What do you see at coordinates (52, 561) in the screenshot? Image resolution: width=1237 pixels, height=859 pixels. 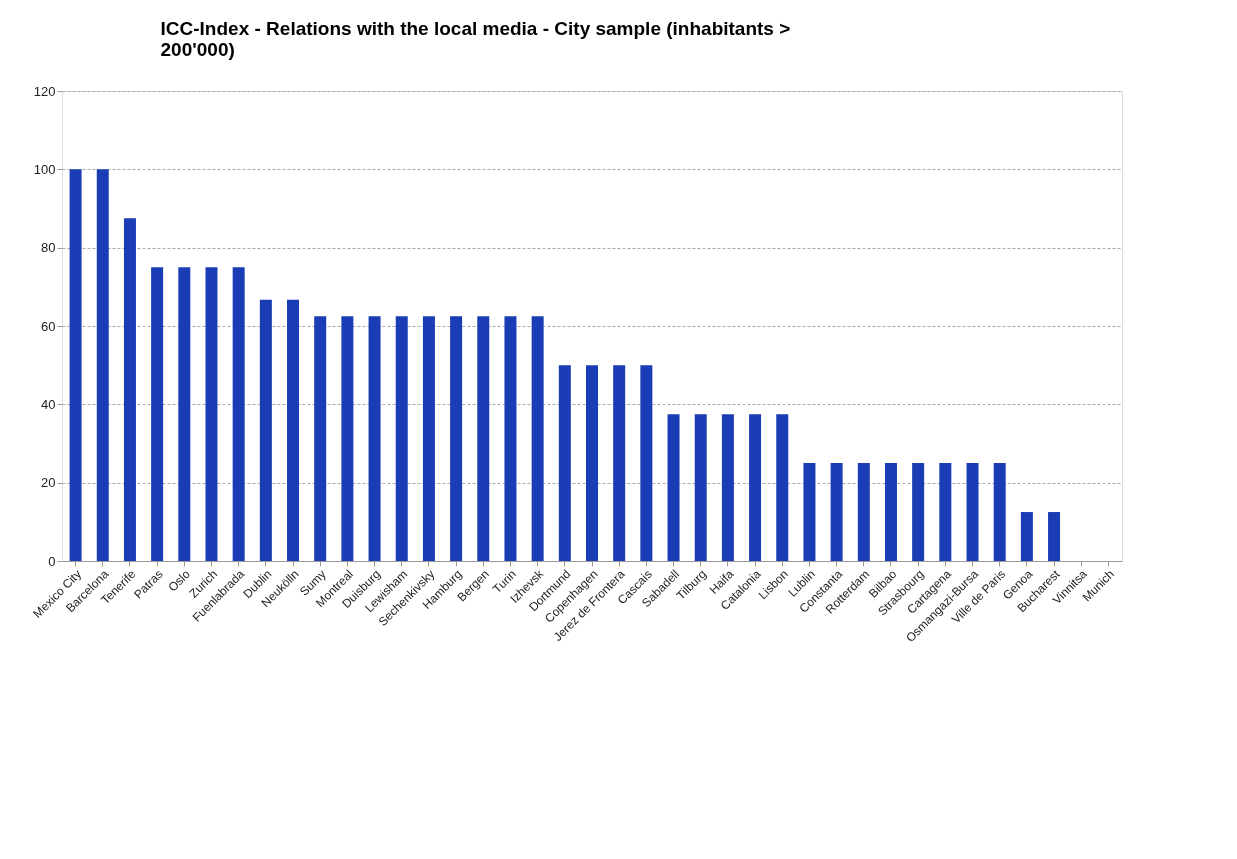 I see `y-tick-label: 0` at bounding box center [52, 561].